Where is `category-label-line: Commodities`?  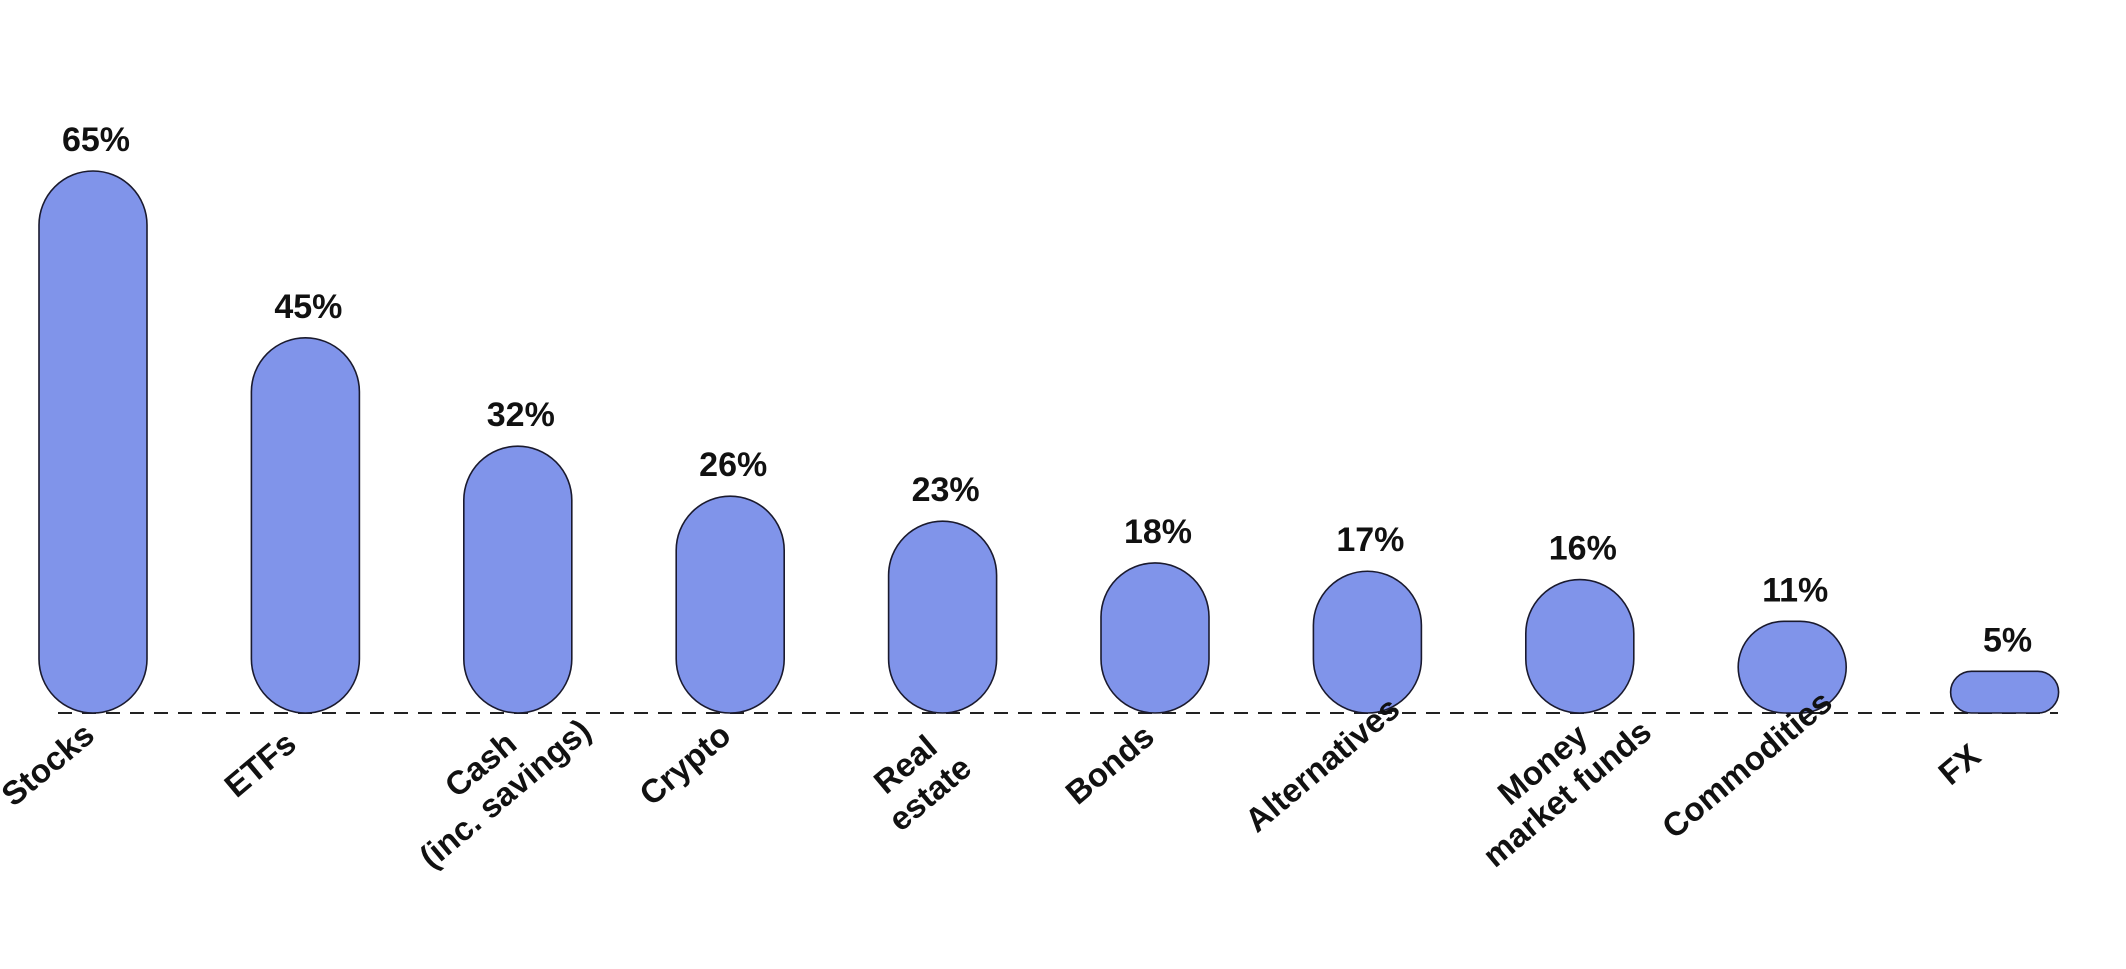 category-label-line: Commodities is located at coordinates (1747, 764).